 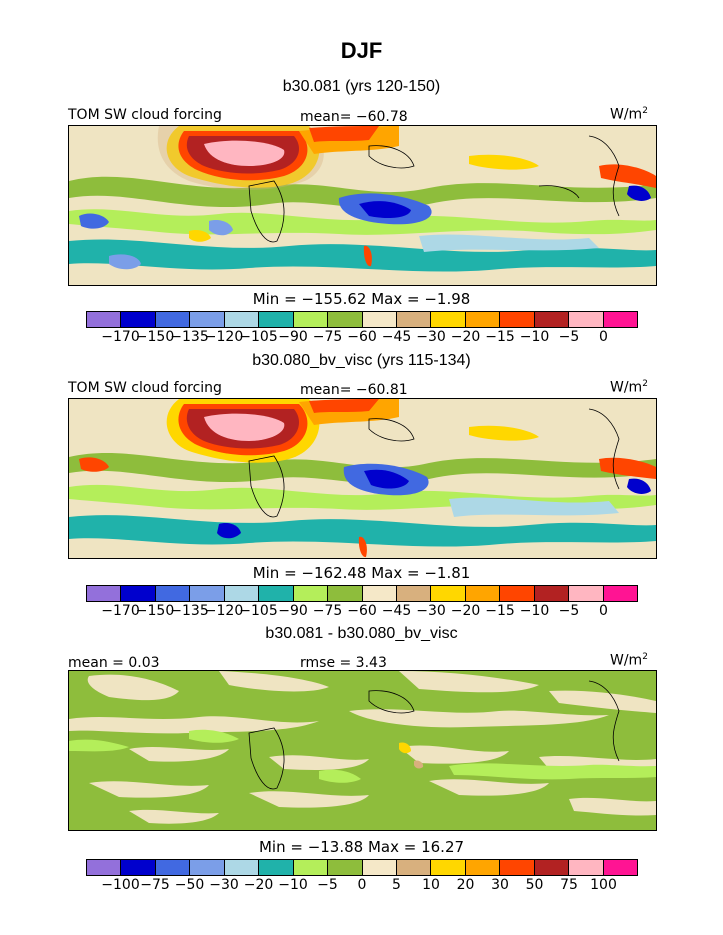 I want to click on panel-3-units: W/m2, so click(x=629, y=660).